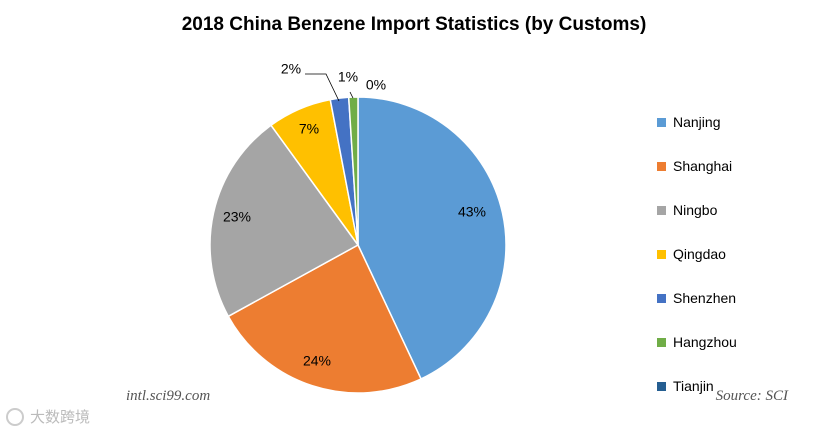 The image size is (828, 436). Describe the element at coordinates (353, 171) in the screenshot. I see `pie-slice-hangzhou` at that location.